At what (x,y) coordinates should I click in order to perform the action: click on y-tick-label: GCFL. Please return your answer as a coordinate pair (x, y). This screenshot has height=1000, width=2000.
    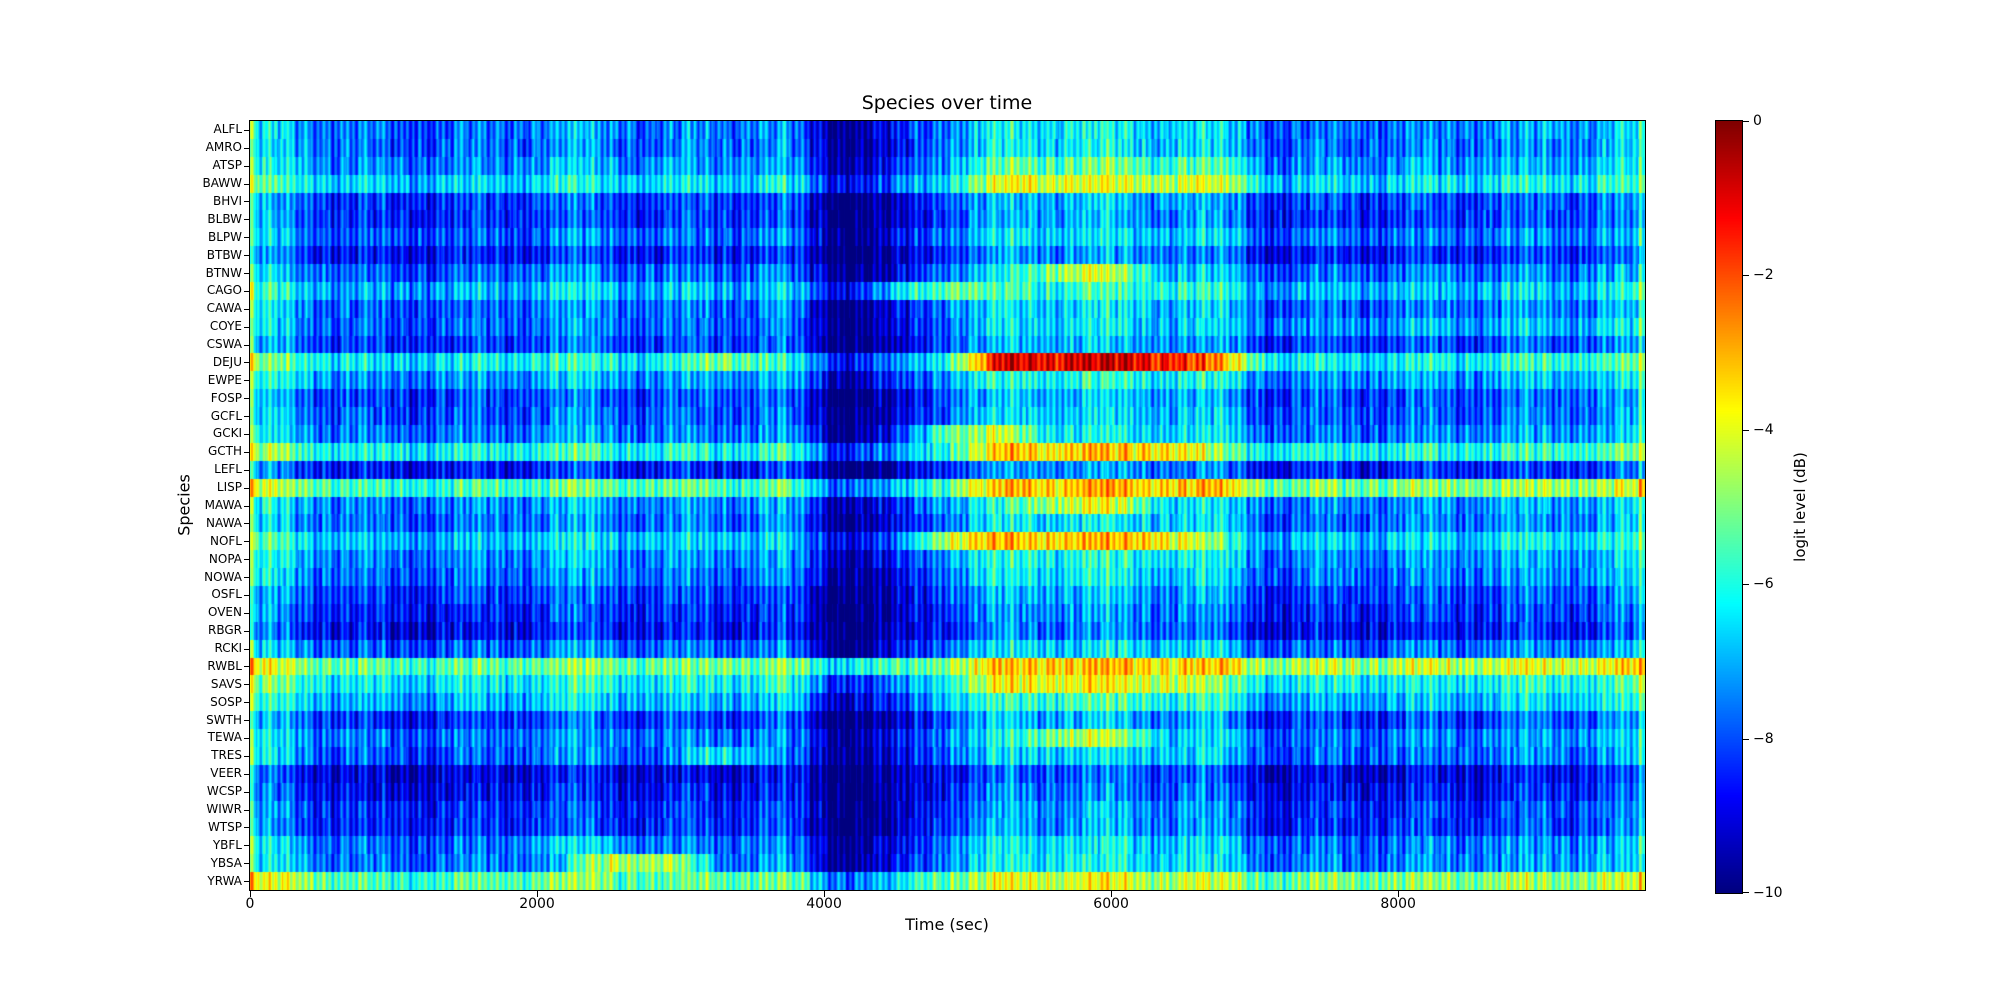
    Looking at the image, I should click on (226, 415).